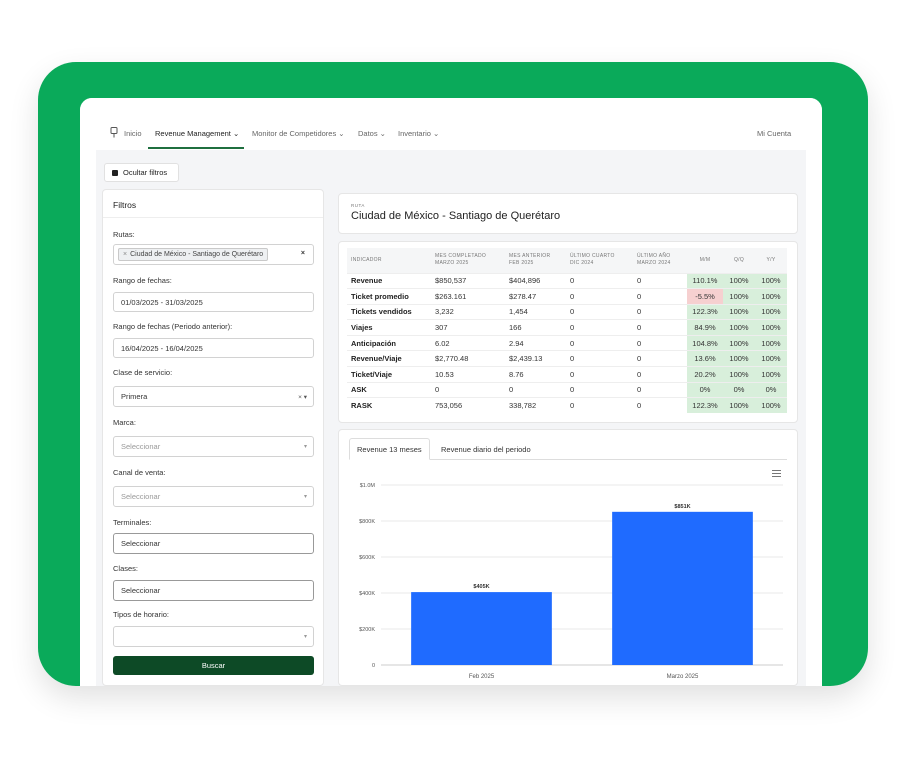  I want to click on chevron-down-icon: ▾, so click(305, 497).